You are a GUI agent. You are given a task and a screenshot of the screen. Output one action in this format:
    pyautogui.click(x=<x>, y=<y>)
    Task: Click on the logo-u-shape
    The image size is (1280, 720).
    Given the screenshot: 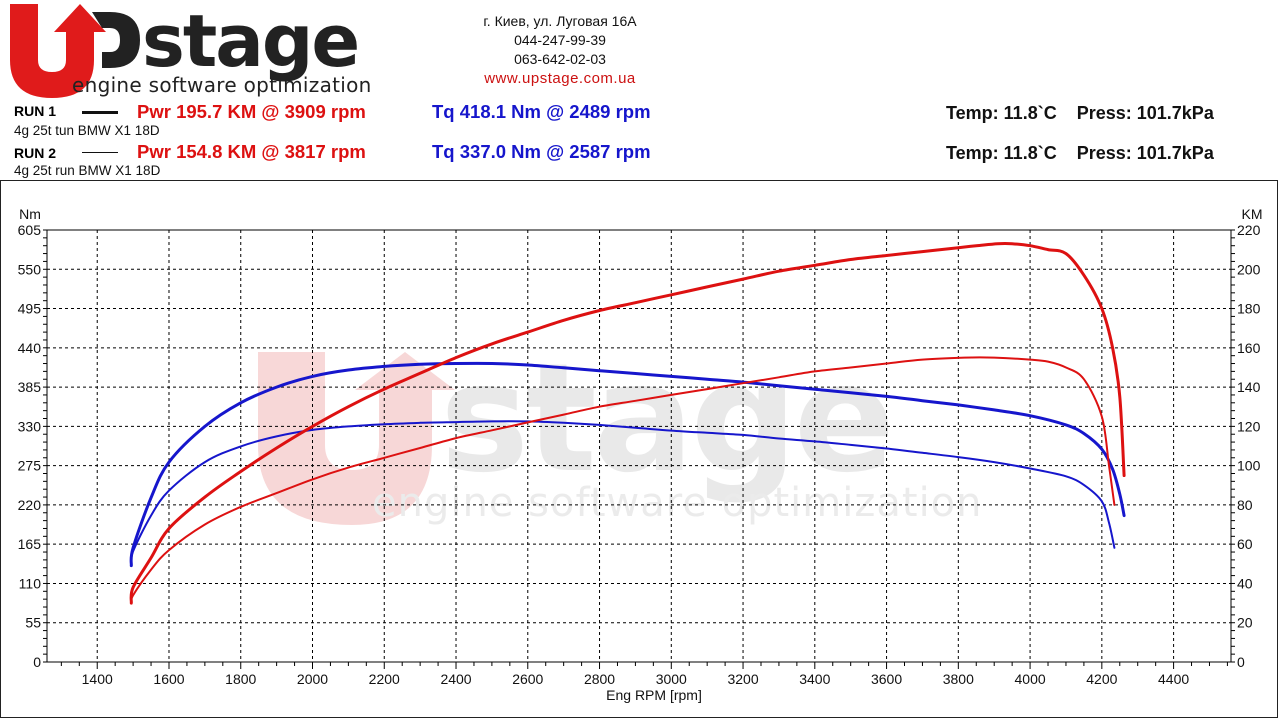 What is the action you would take?
    pyautogui.click(x=58, y=51)
    